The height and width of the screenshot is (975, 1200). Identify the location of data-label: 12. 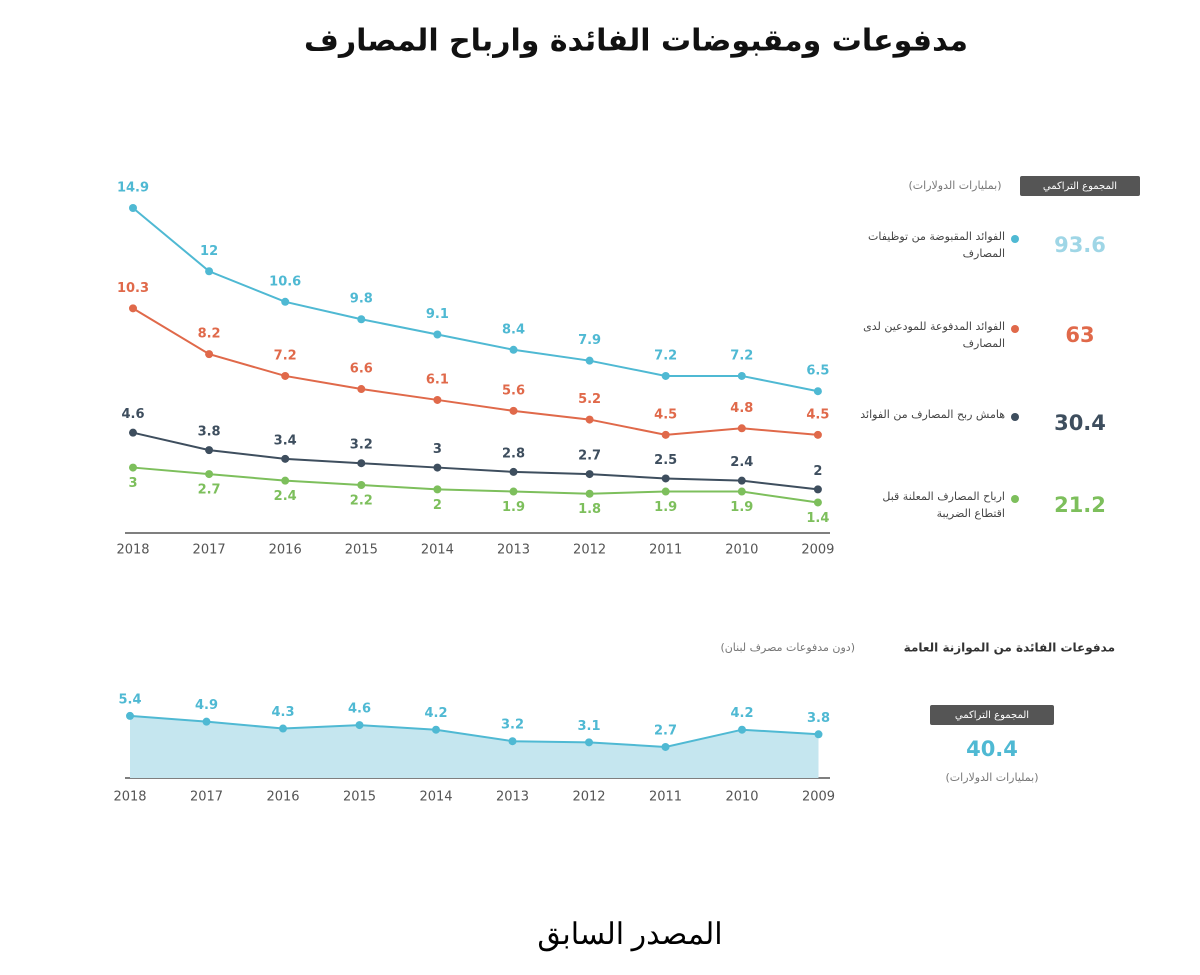
(209, 251).